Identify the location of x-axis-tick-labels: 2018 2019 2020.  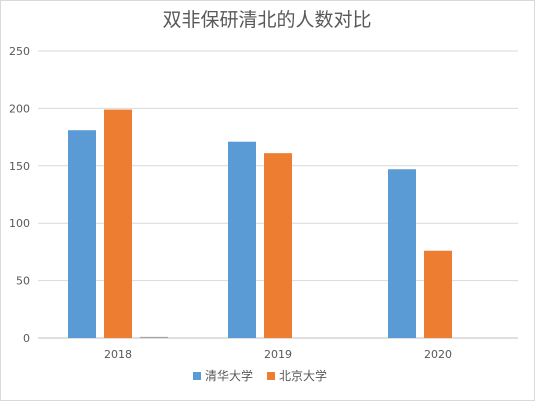
(278, 354).